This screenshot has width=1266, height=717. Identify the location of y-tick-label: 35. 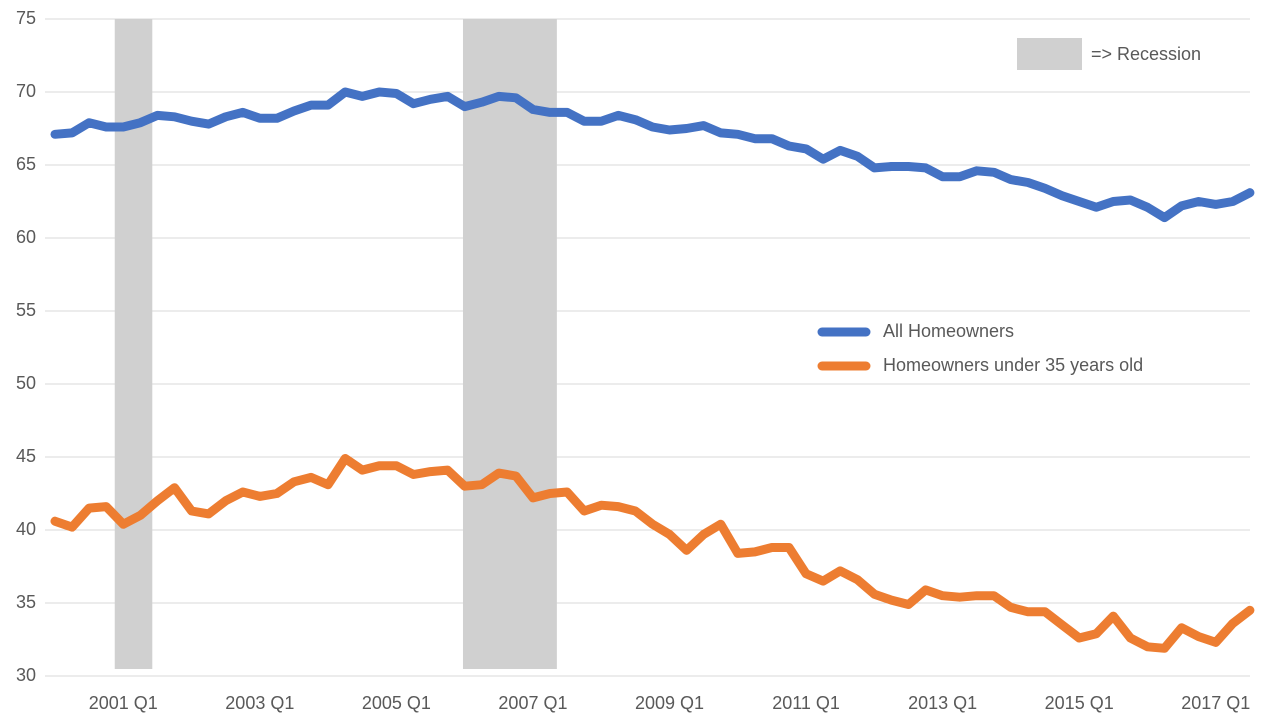
(26, 602).